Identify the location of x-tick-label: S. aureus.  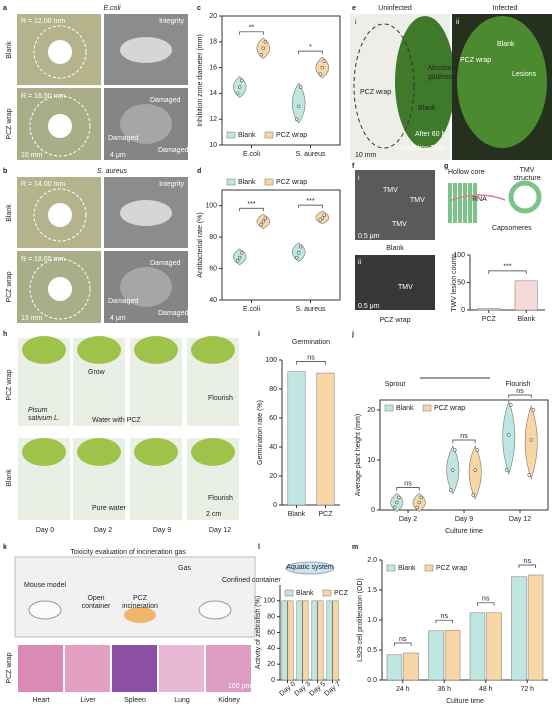
(311, 154).